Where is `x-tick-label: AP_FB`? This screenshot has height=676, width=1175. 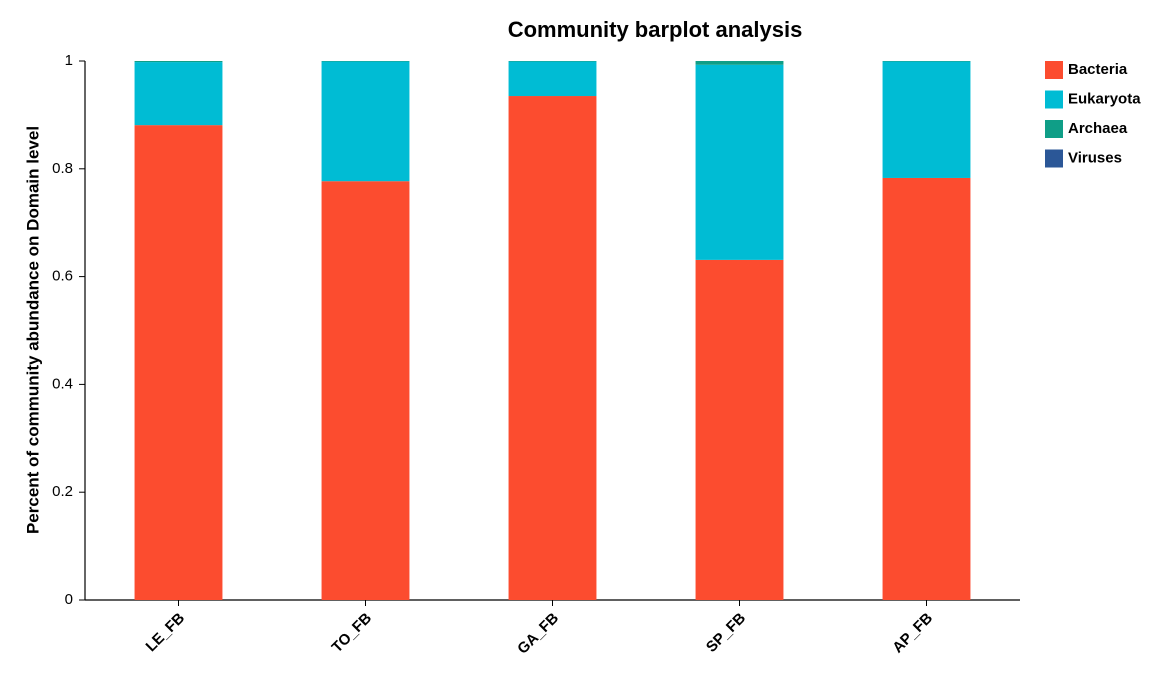 x-tick-label: AP_FB is located at coordinates (912, 633).